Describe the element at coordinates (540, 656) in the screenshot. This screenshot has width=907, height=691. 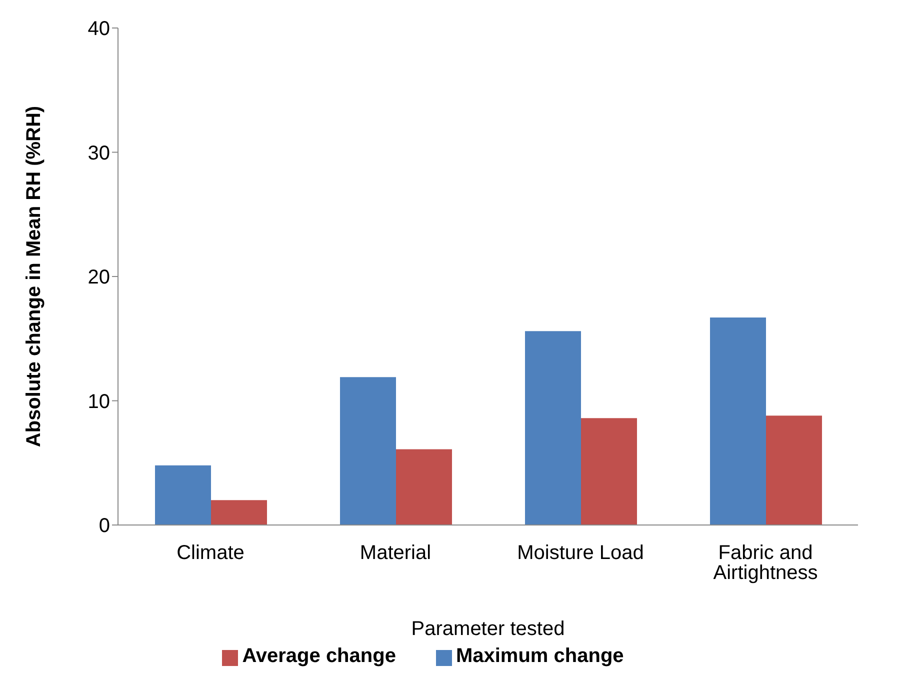
I see `legend-label: Maximum change` at that location.